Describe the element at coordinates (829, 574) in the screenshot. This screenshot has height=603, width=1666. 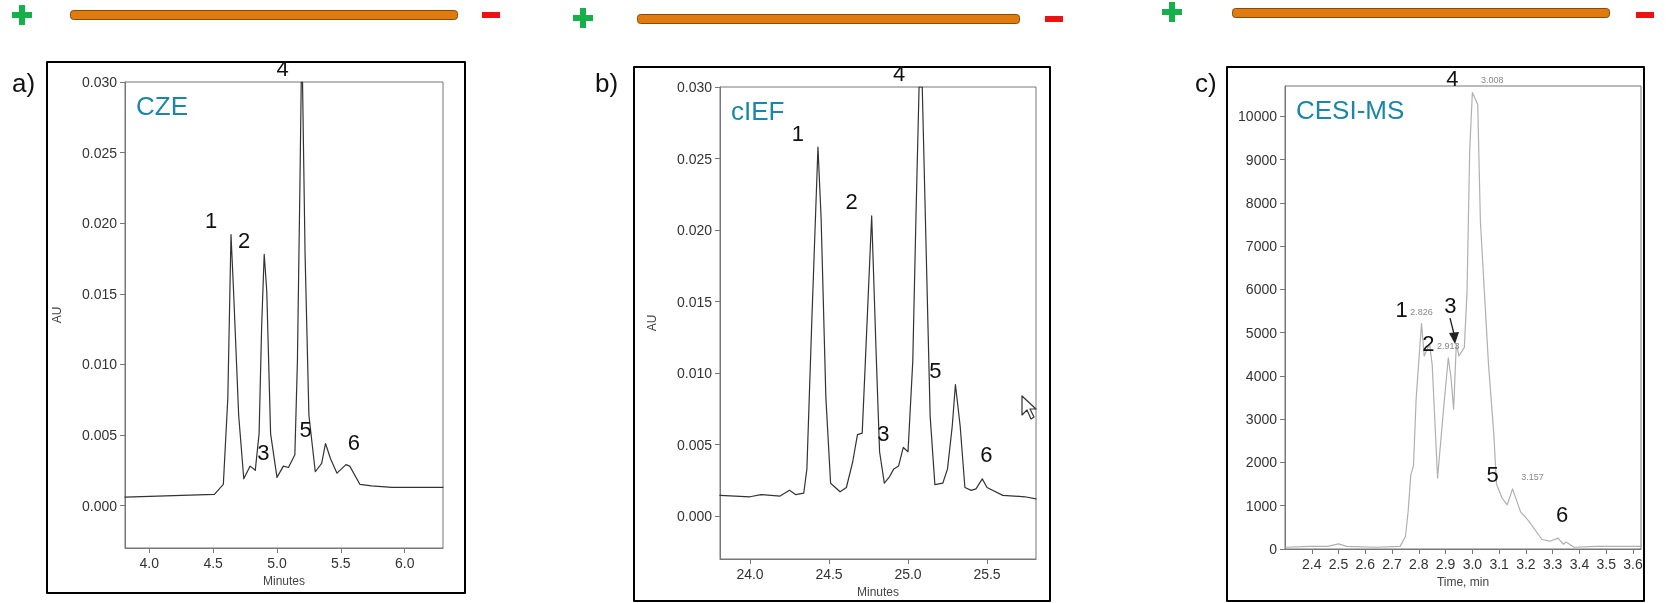
I see `x-tick-label: 24.5` at that location.